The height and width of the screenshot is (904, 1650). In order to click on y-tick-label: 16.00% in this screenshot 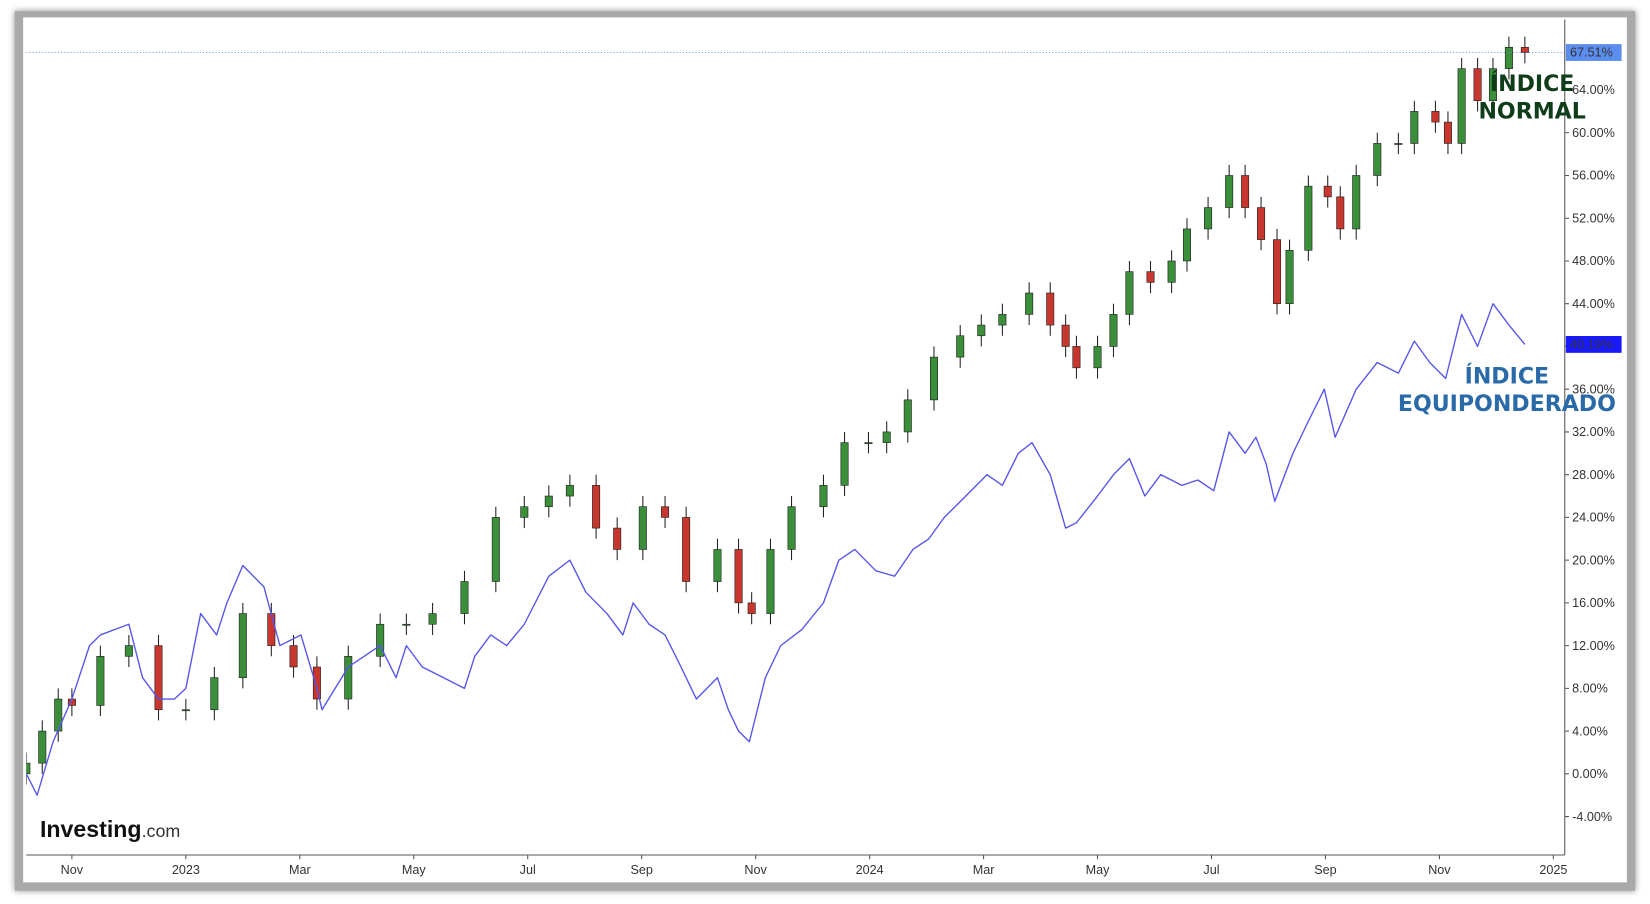, I will do `click(1593, 603)`.